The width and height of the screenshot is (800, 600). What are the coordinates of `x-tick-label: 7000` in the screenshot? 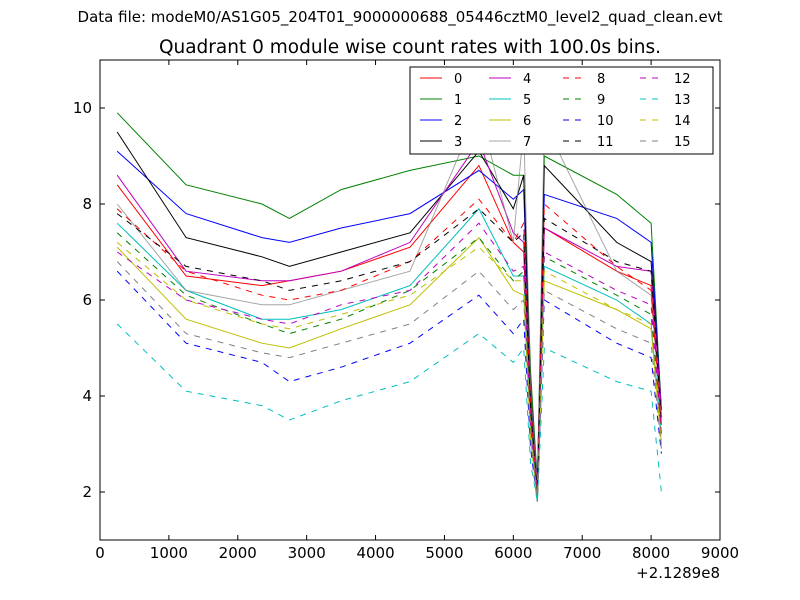 It's located at (582, 553).